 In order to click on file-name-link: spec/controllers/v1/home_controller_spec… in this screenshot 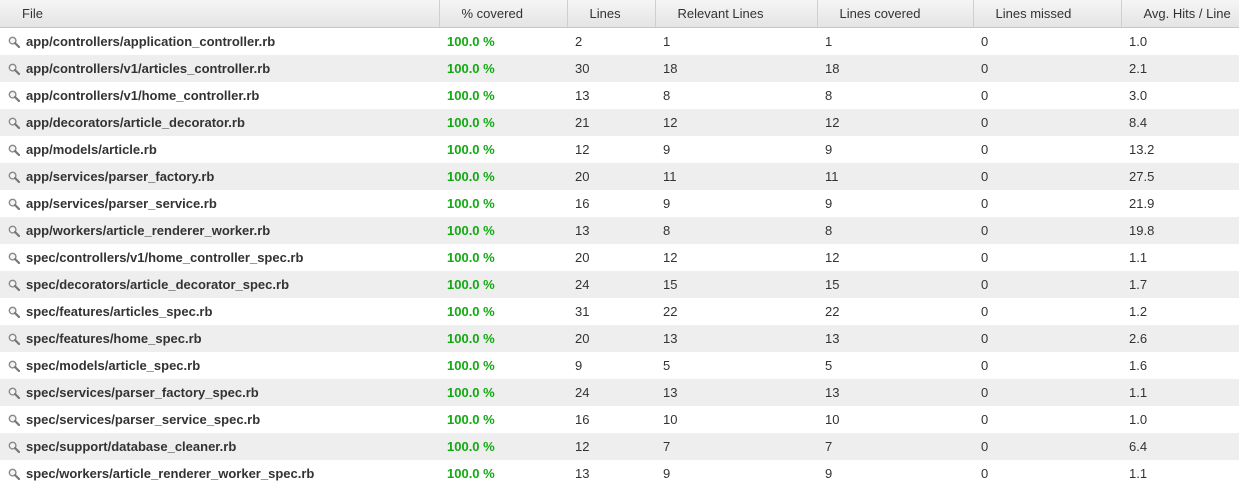, I will do `click(165, 257)`.